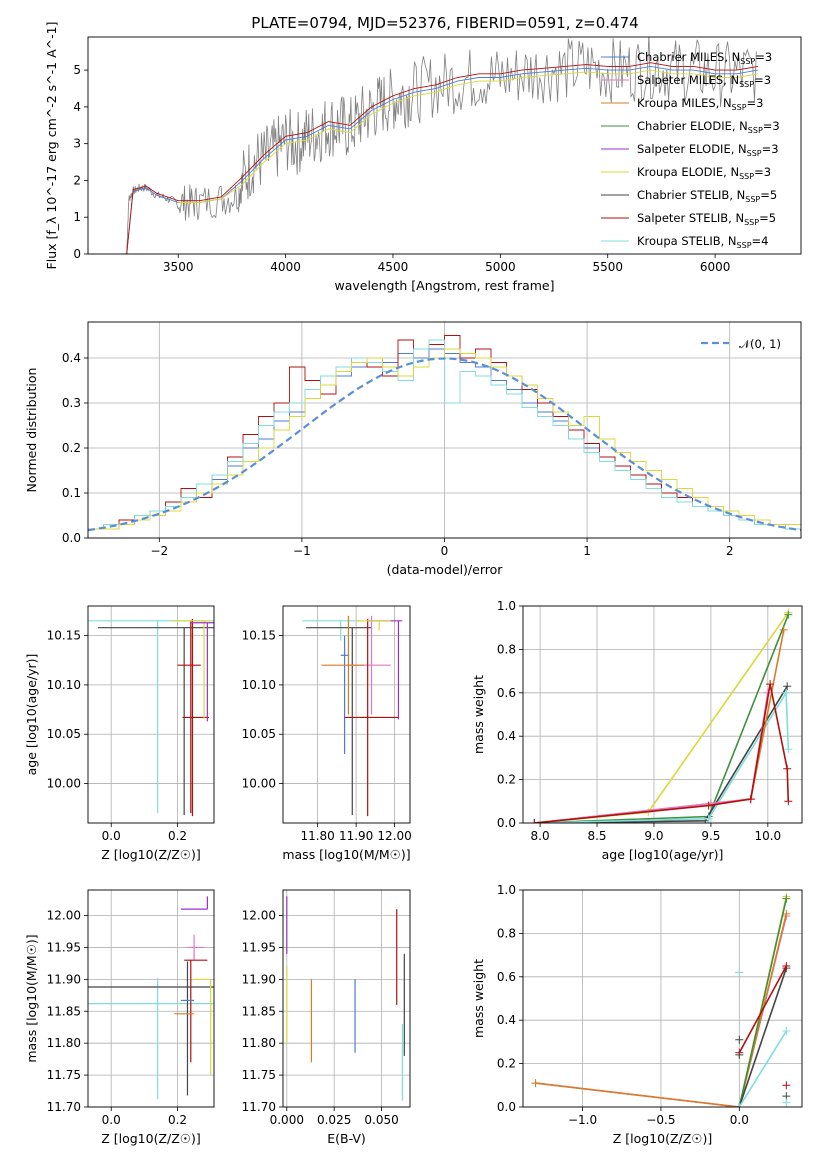 This screenshot has width=819, height=1170. What do you see at coordinates (506, 693) in the screenshot?
I see `weight_vs_age-ytick-label: 0.6` at bounding box center [506, 693].